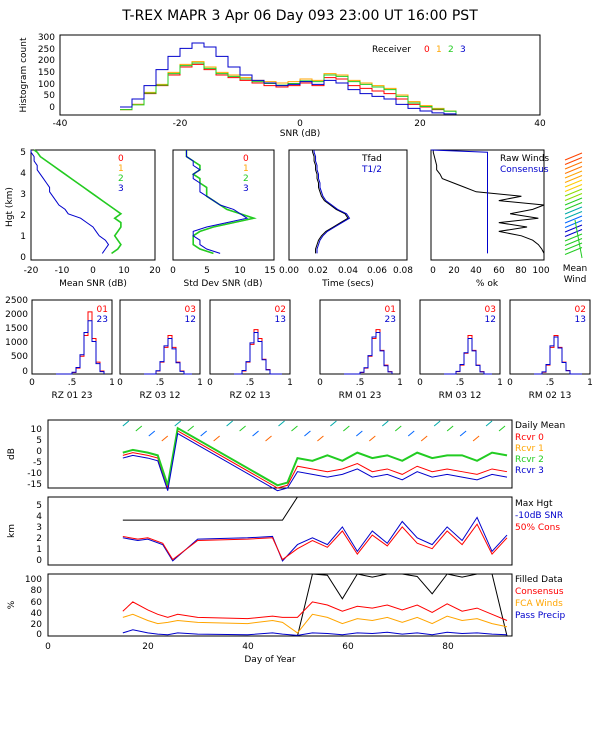 This screenshot has height=754, width=600. I want to click on corr-ytick: 2500, so click(16, 301).